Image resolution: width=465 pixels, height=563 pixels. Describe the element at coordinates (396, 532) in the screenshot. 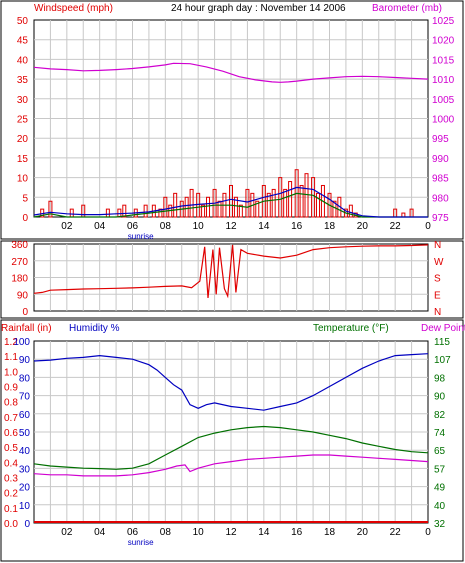

I see `hour-tick-label: 22` at that location.